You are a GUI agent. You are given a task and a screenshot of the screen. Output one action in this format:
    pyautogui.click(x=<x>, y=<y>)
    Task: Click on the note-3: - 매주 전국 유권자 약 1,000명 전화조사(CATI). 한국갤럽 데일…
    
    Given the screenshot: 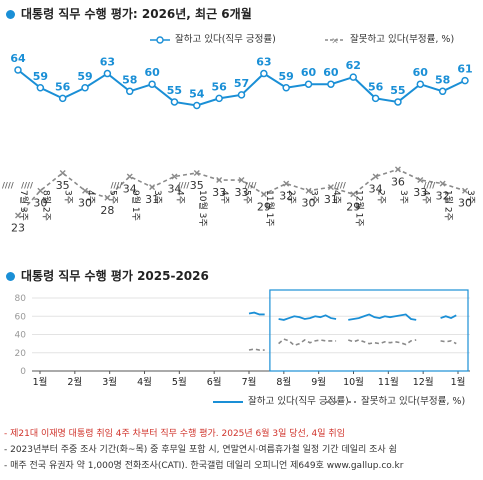 What is the action you would take?
    pyautogui.click(x=204, y=466)
    